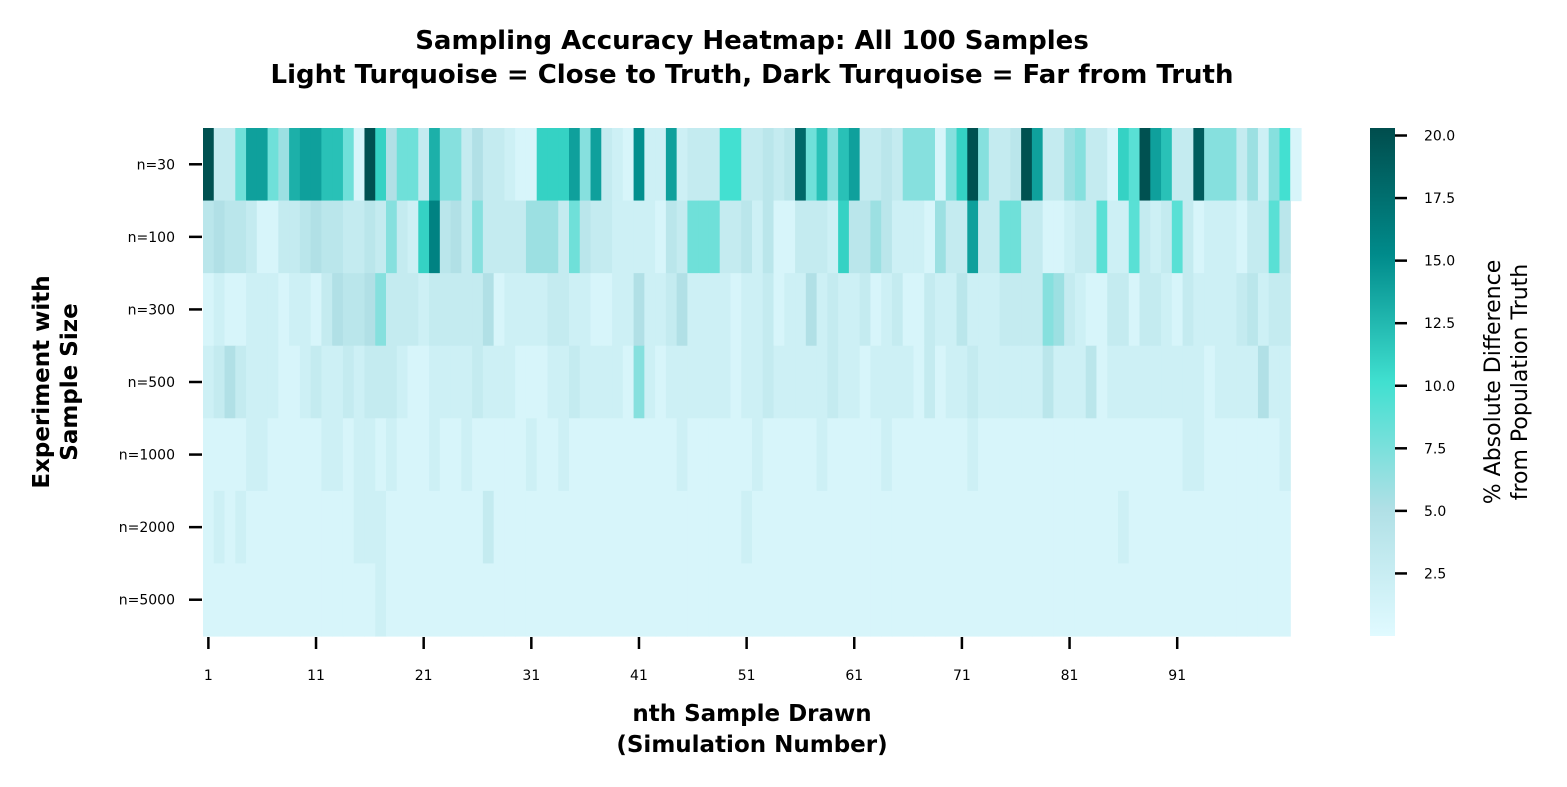 The height and width of the screenshot is (787, 1567). I want to click on x-axis: 1 11 21 31 41 51 61 71 81 91, so click(695, 660).